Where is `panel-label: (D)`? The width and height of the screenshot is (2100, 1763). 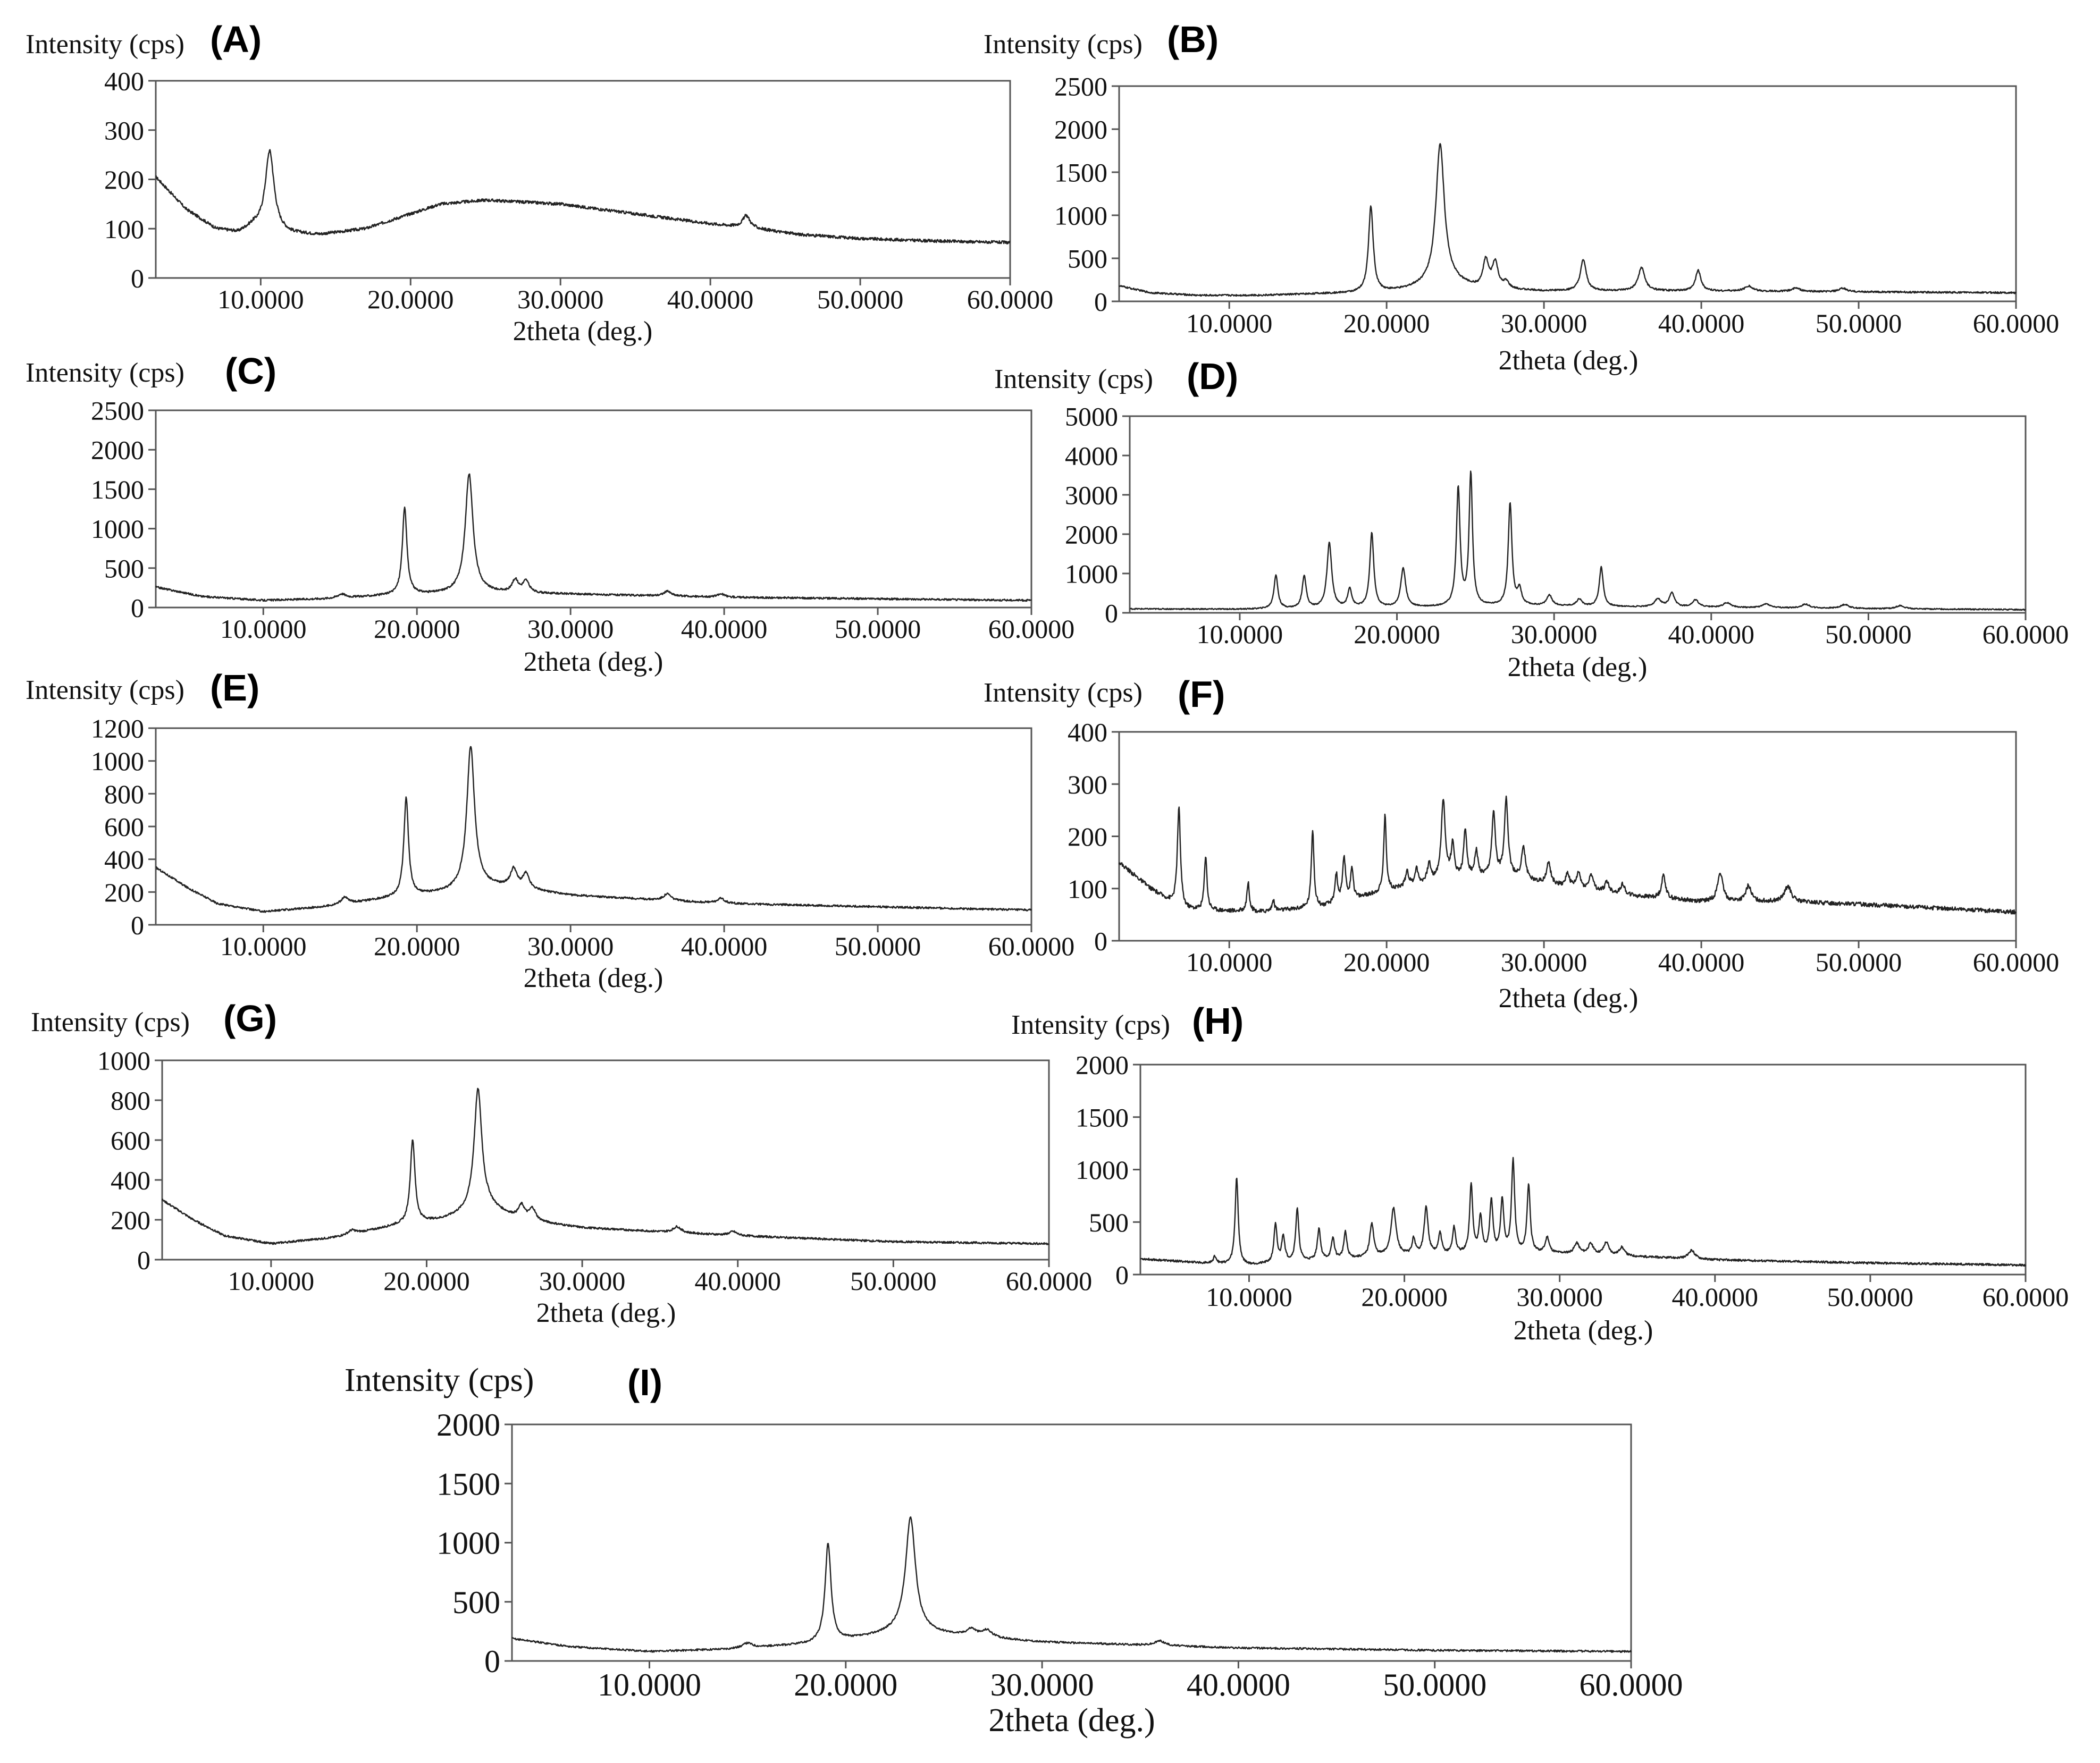
panel-label: (D) is located at coordinates (1212, 376).